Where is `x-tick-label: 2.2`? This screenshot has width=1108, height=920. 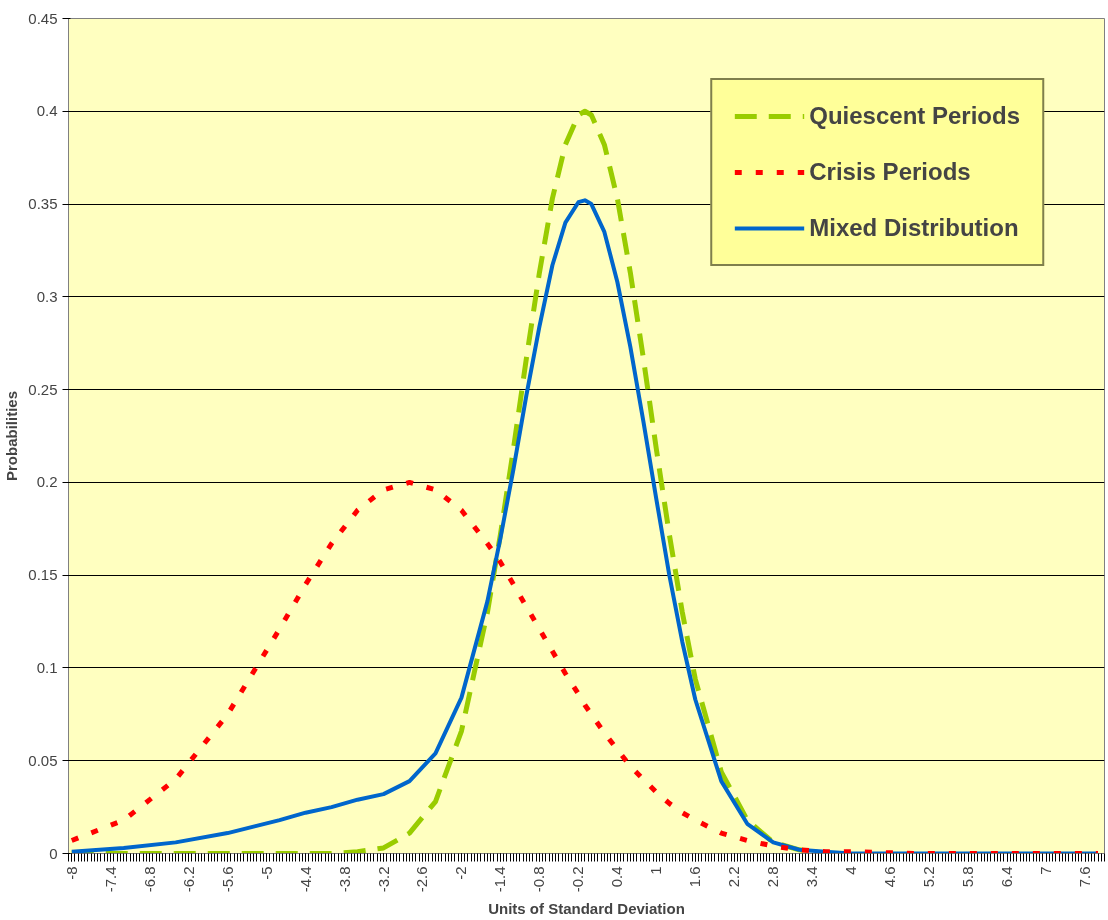 x-tick-label: 2.2 is located at coordinates (734, 877).